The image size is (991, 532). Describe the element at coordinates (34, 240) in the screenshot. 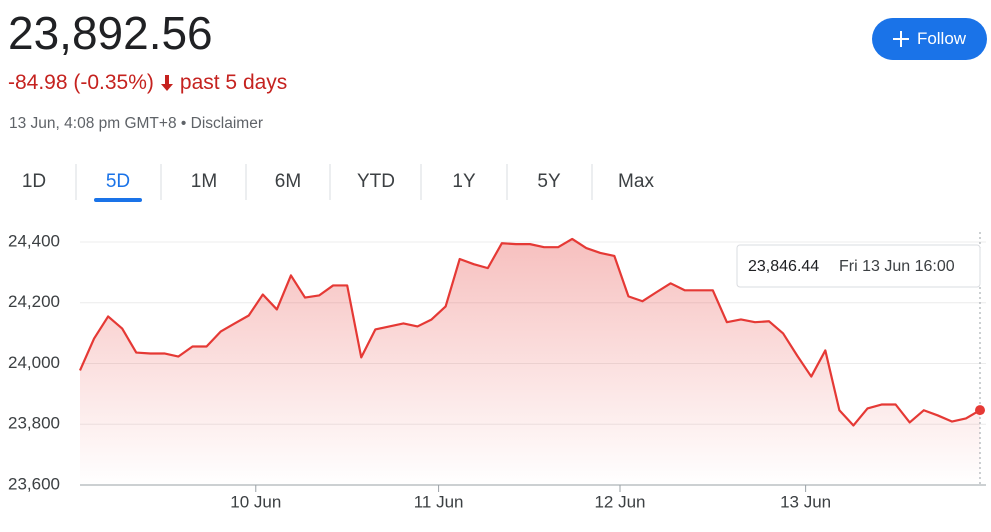

I see `y-tick-label: 24,400` at that location.